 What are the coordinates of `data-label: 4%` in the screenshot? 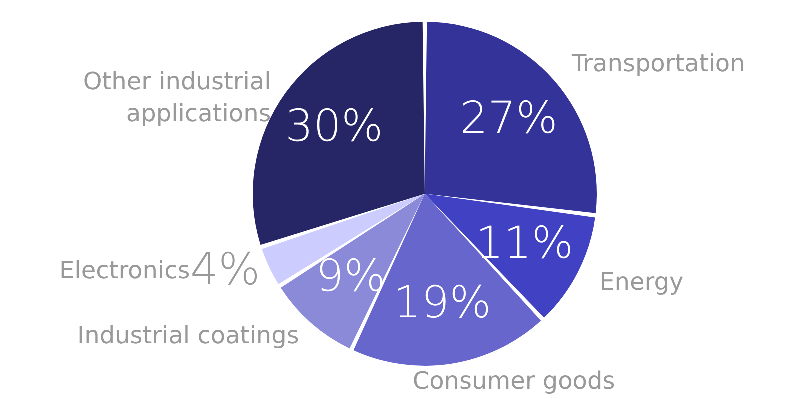 It's located at (225, 270).